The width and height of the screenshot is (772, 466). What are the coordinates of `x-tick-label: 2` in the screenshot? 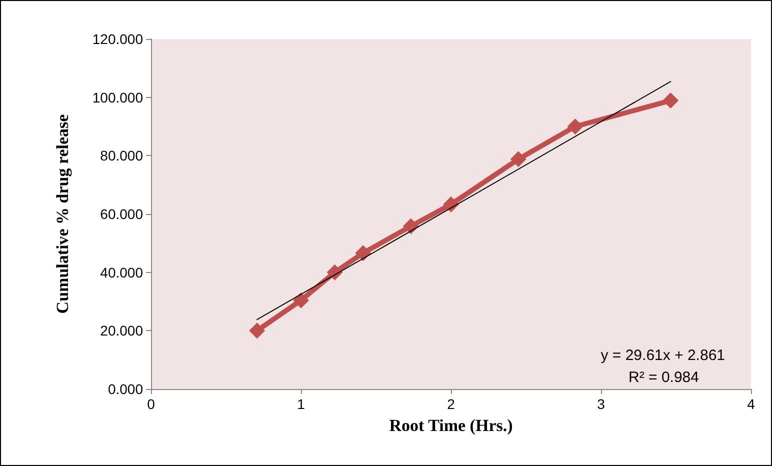 It's located at (451, 404).